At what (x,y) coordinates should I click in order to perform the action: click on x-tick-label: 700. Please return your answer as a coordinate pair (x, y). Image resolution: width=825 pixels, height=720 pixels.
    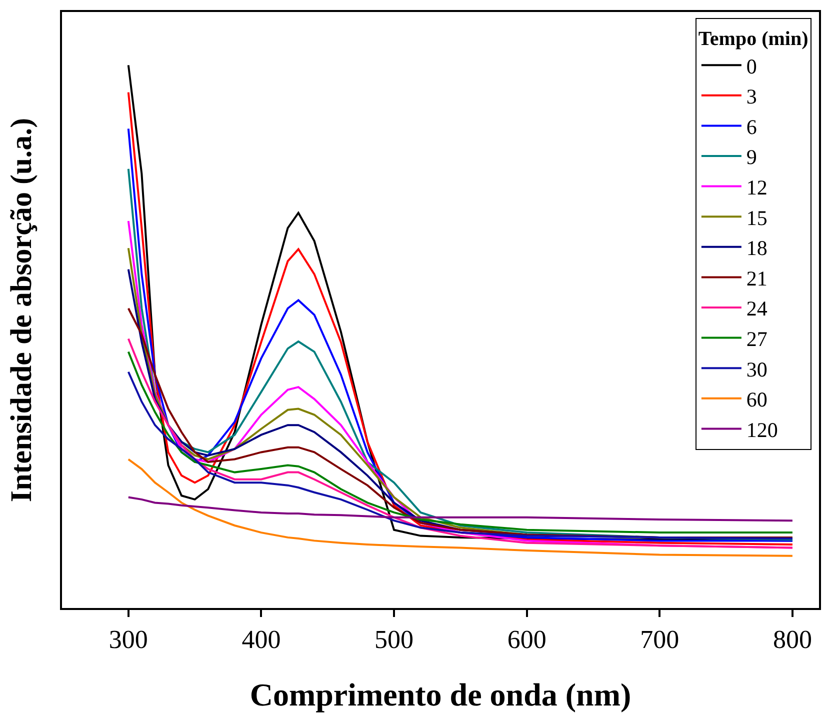
    Looking at the image, I should click on (660, 639).